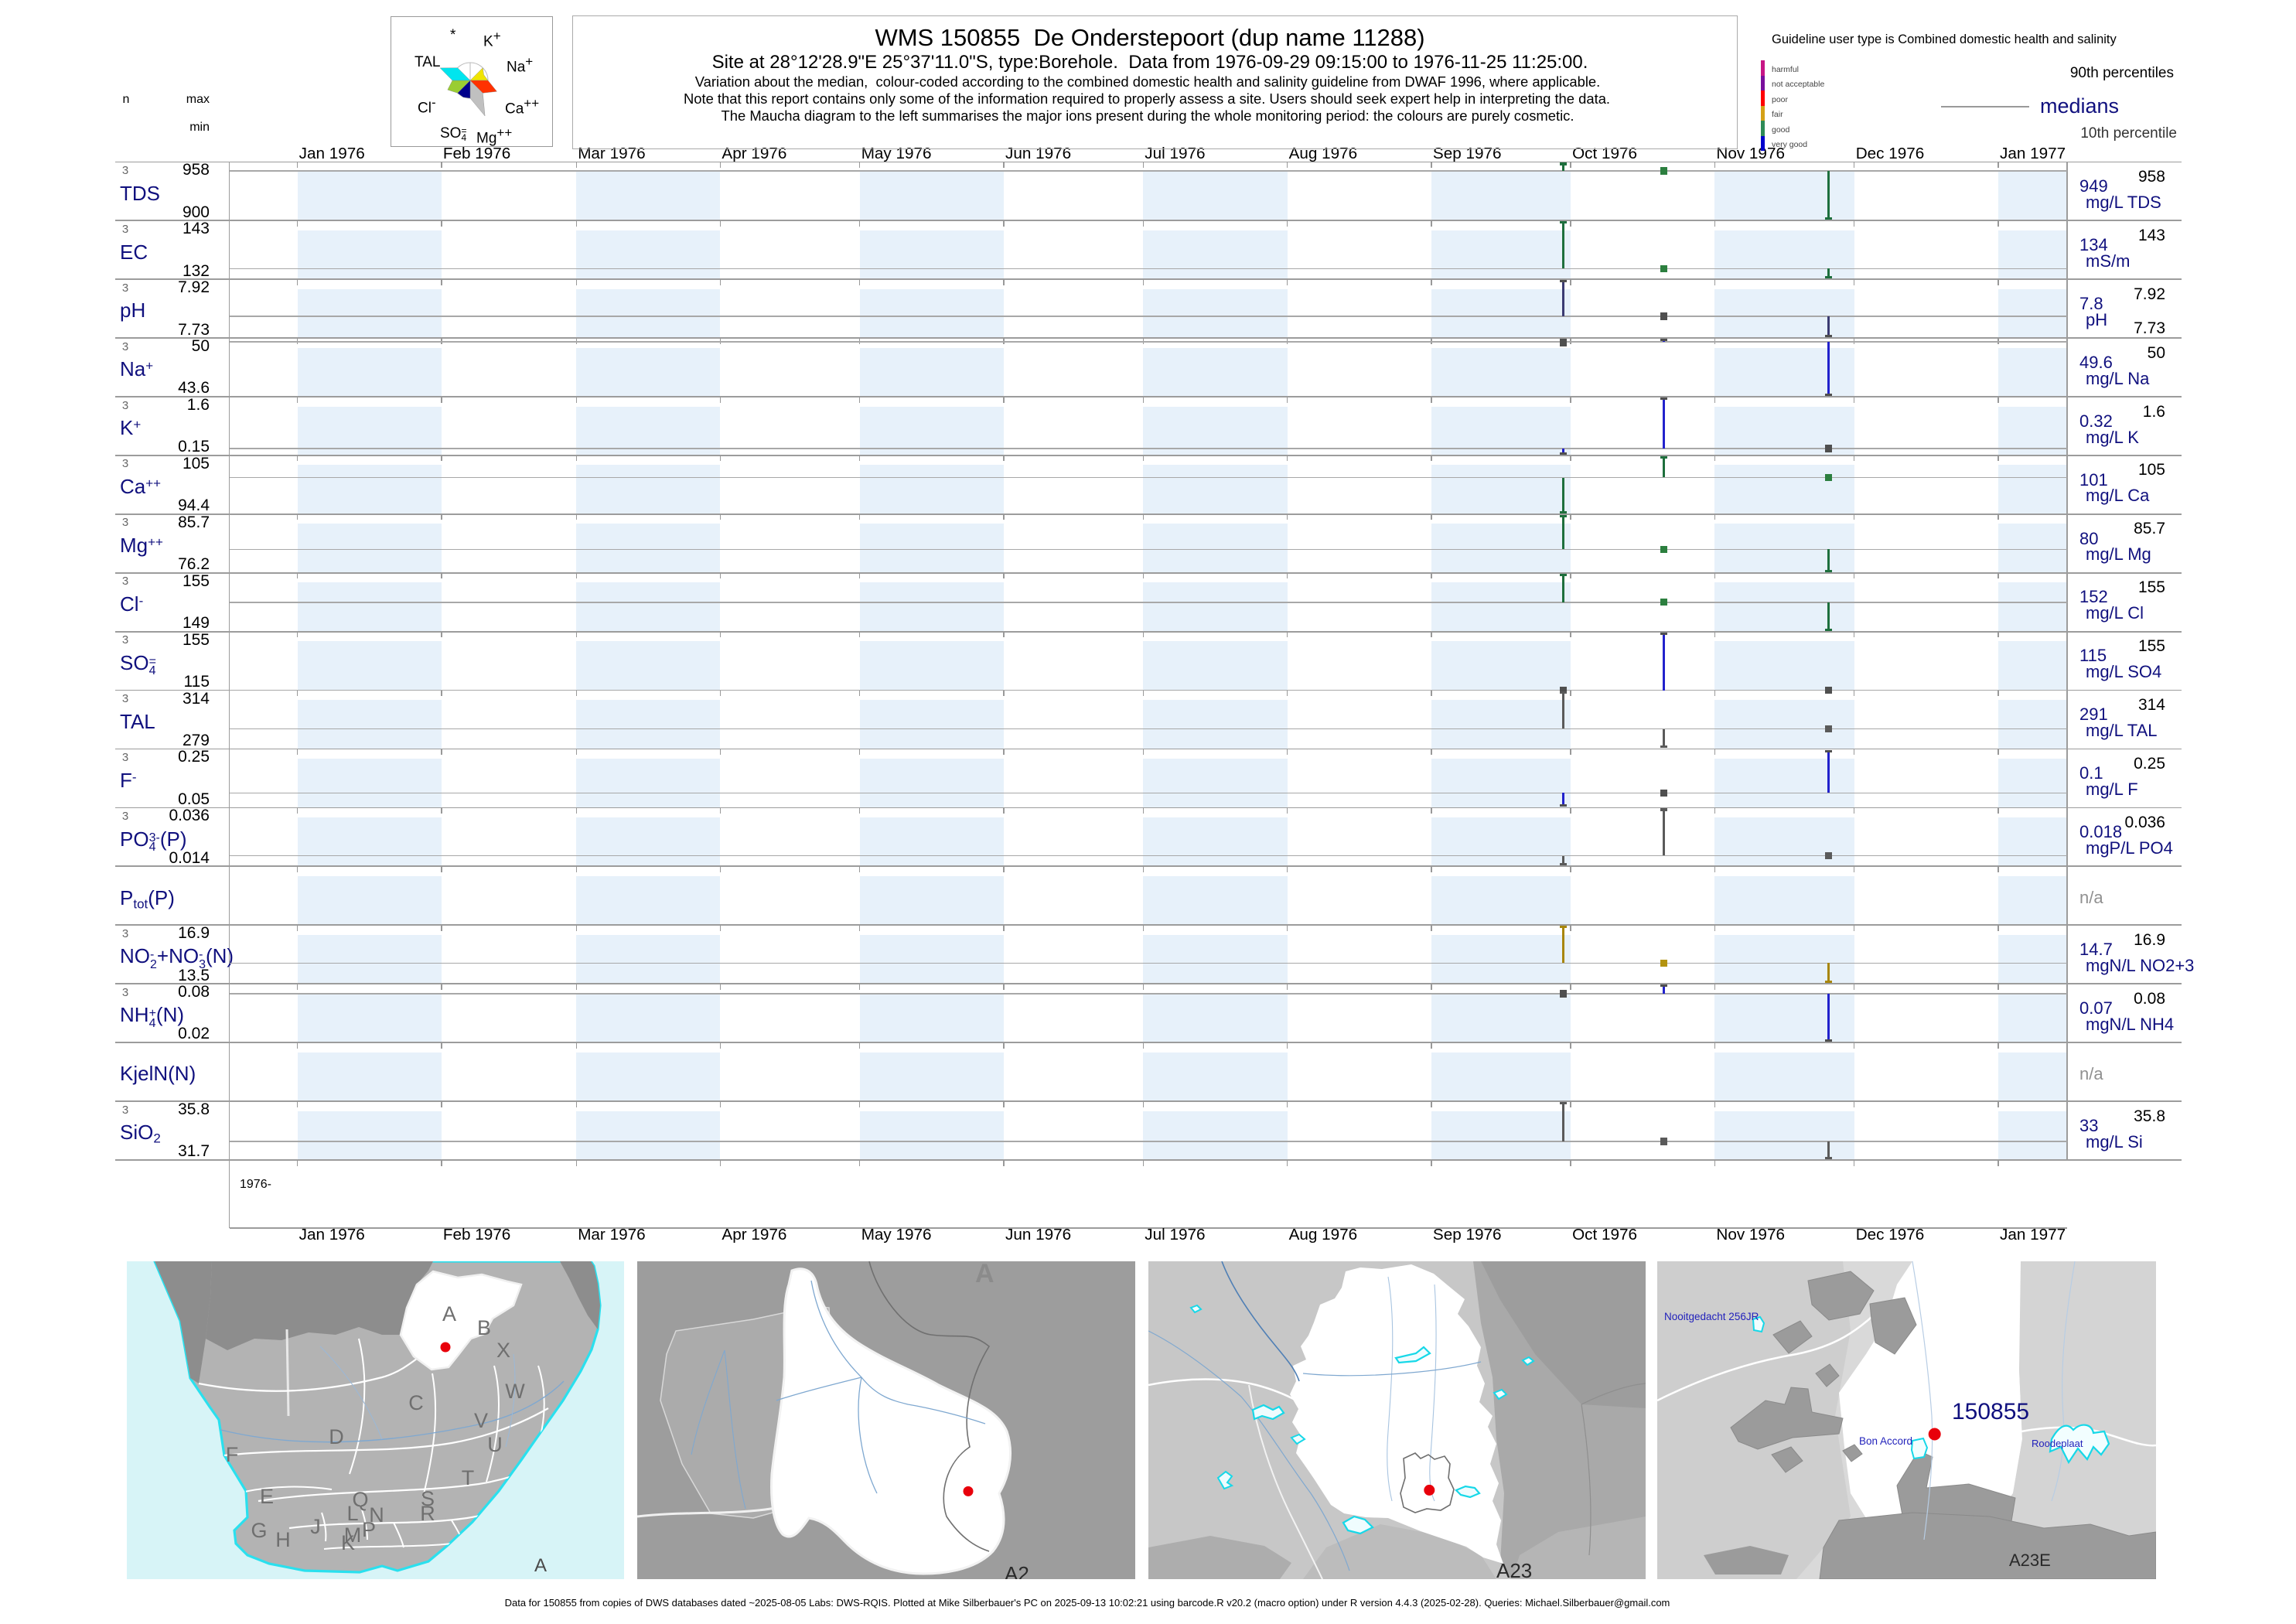 The height and width of the screenshot is (1624, 2296). I want to click on svg-text: F, so click(232, 1454).